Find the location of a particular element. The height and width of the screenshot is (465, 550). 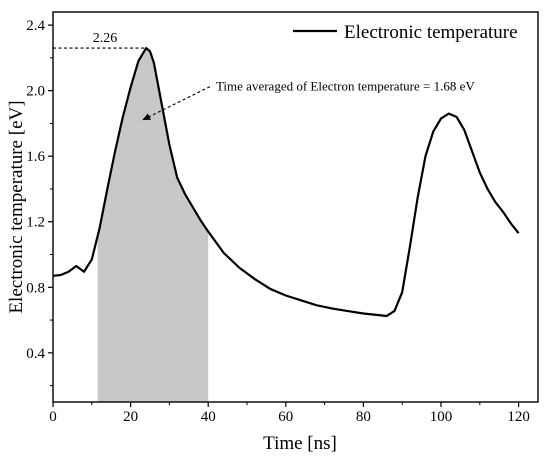

x-tick-label: 20 is located at coordinates (130, 417).